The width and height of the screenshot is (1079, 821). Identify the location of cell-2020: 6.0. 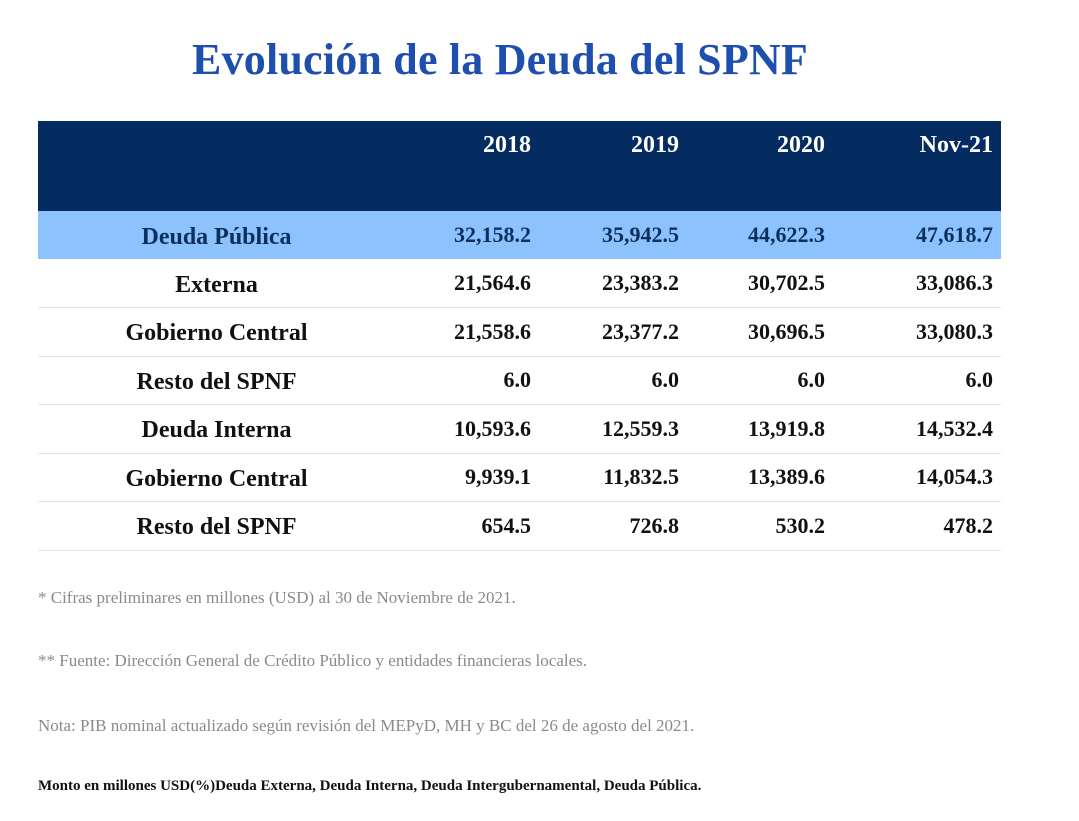
(760, 380).